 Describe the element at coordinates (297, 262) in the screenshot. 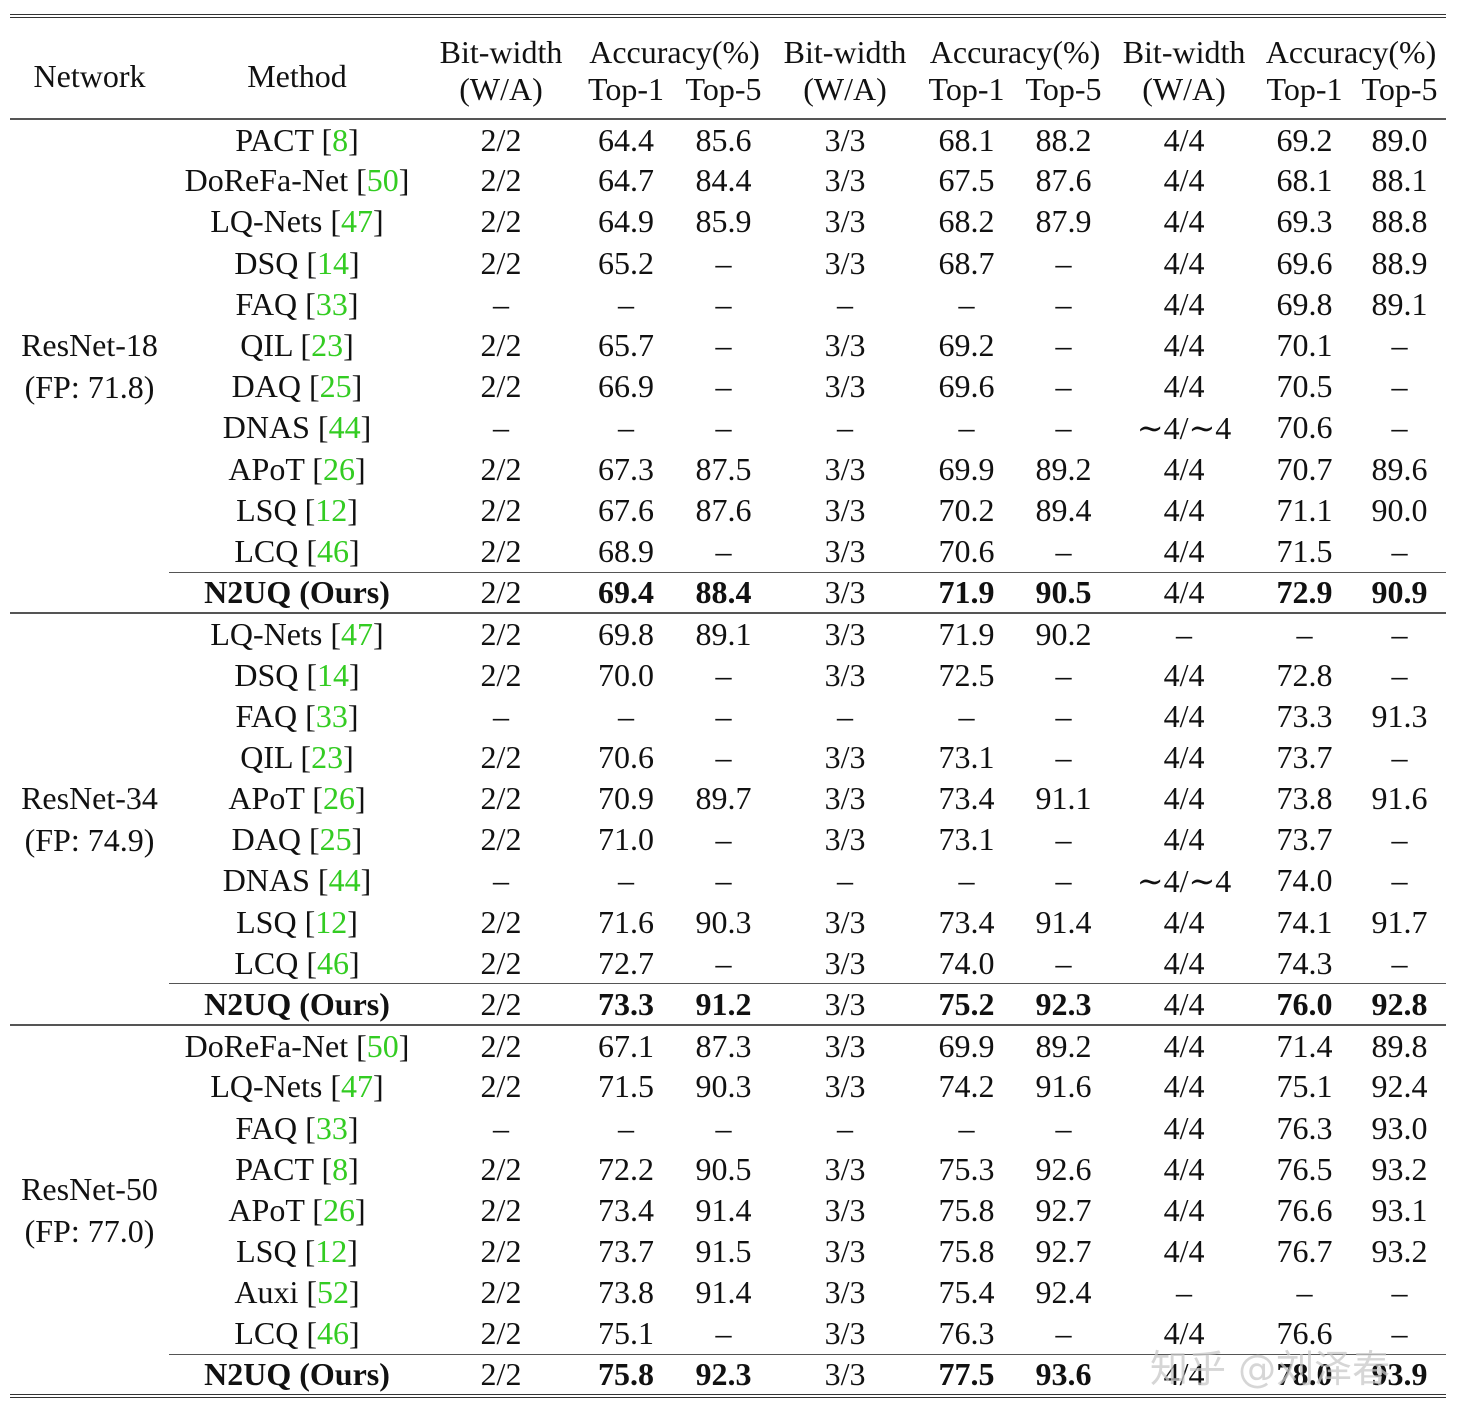

I see `method-cell: DSQ [14]` at that location.